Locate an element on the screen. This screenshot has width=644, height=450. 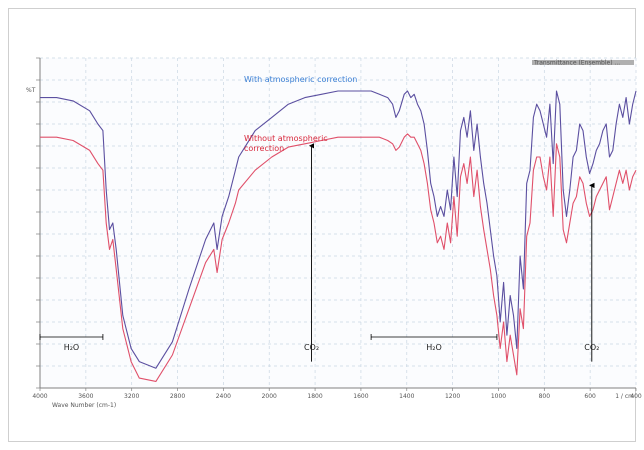
x-tick-label: 1200 is located at coordinates (452, 396).